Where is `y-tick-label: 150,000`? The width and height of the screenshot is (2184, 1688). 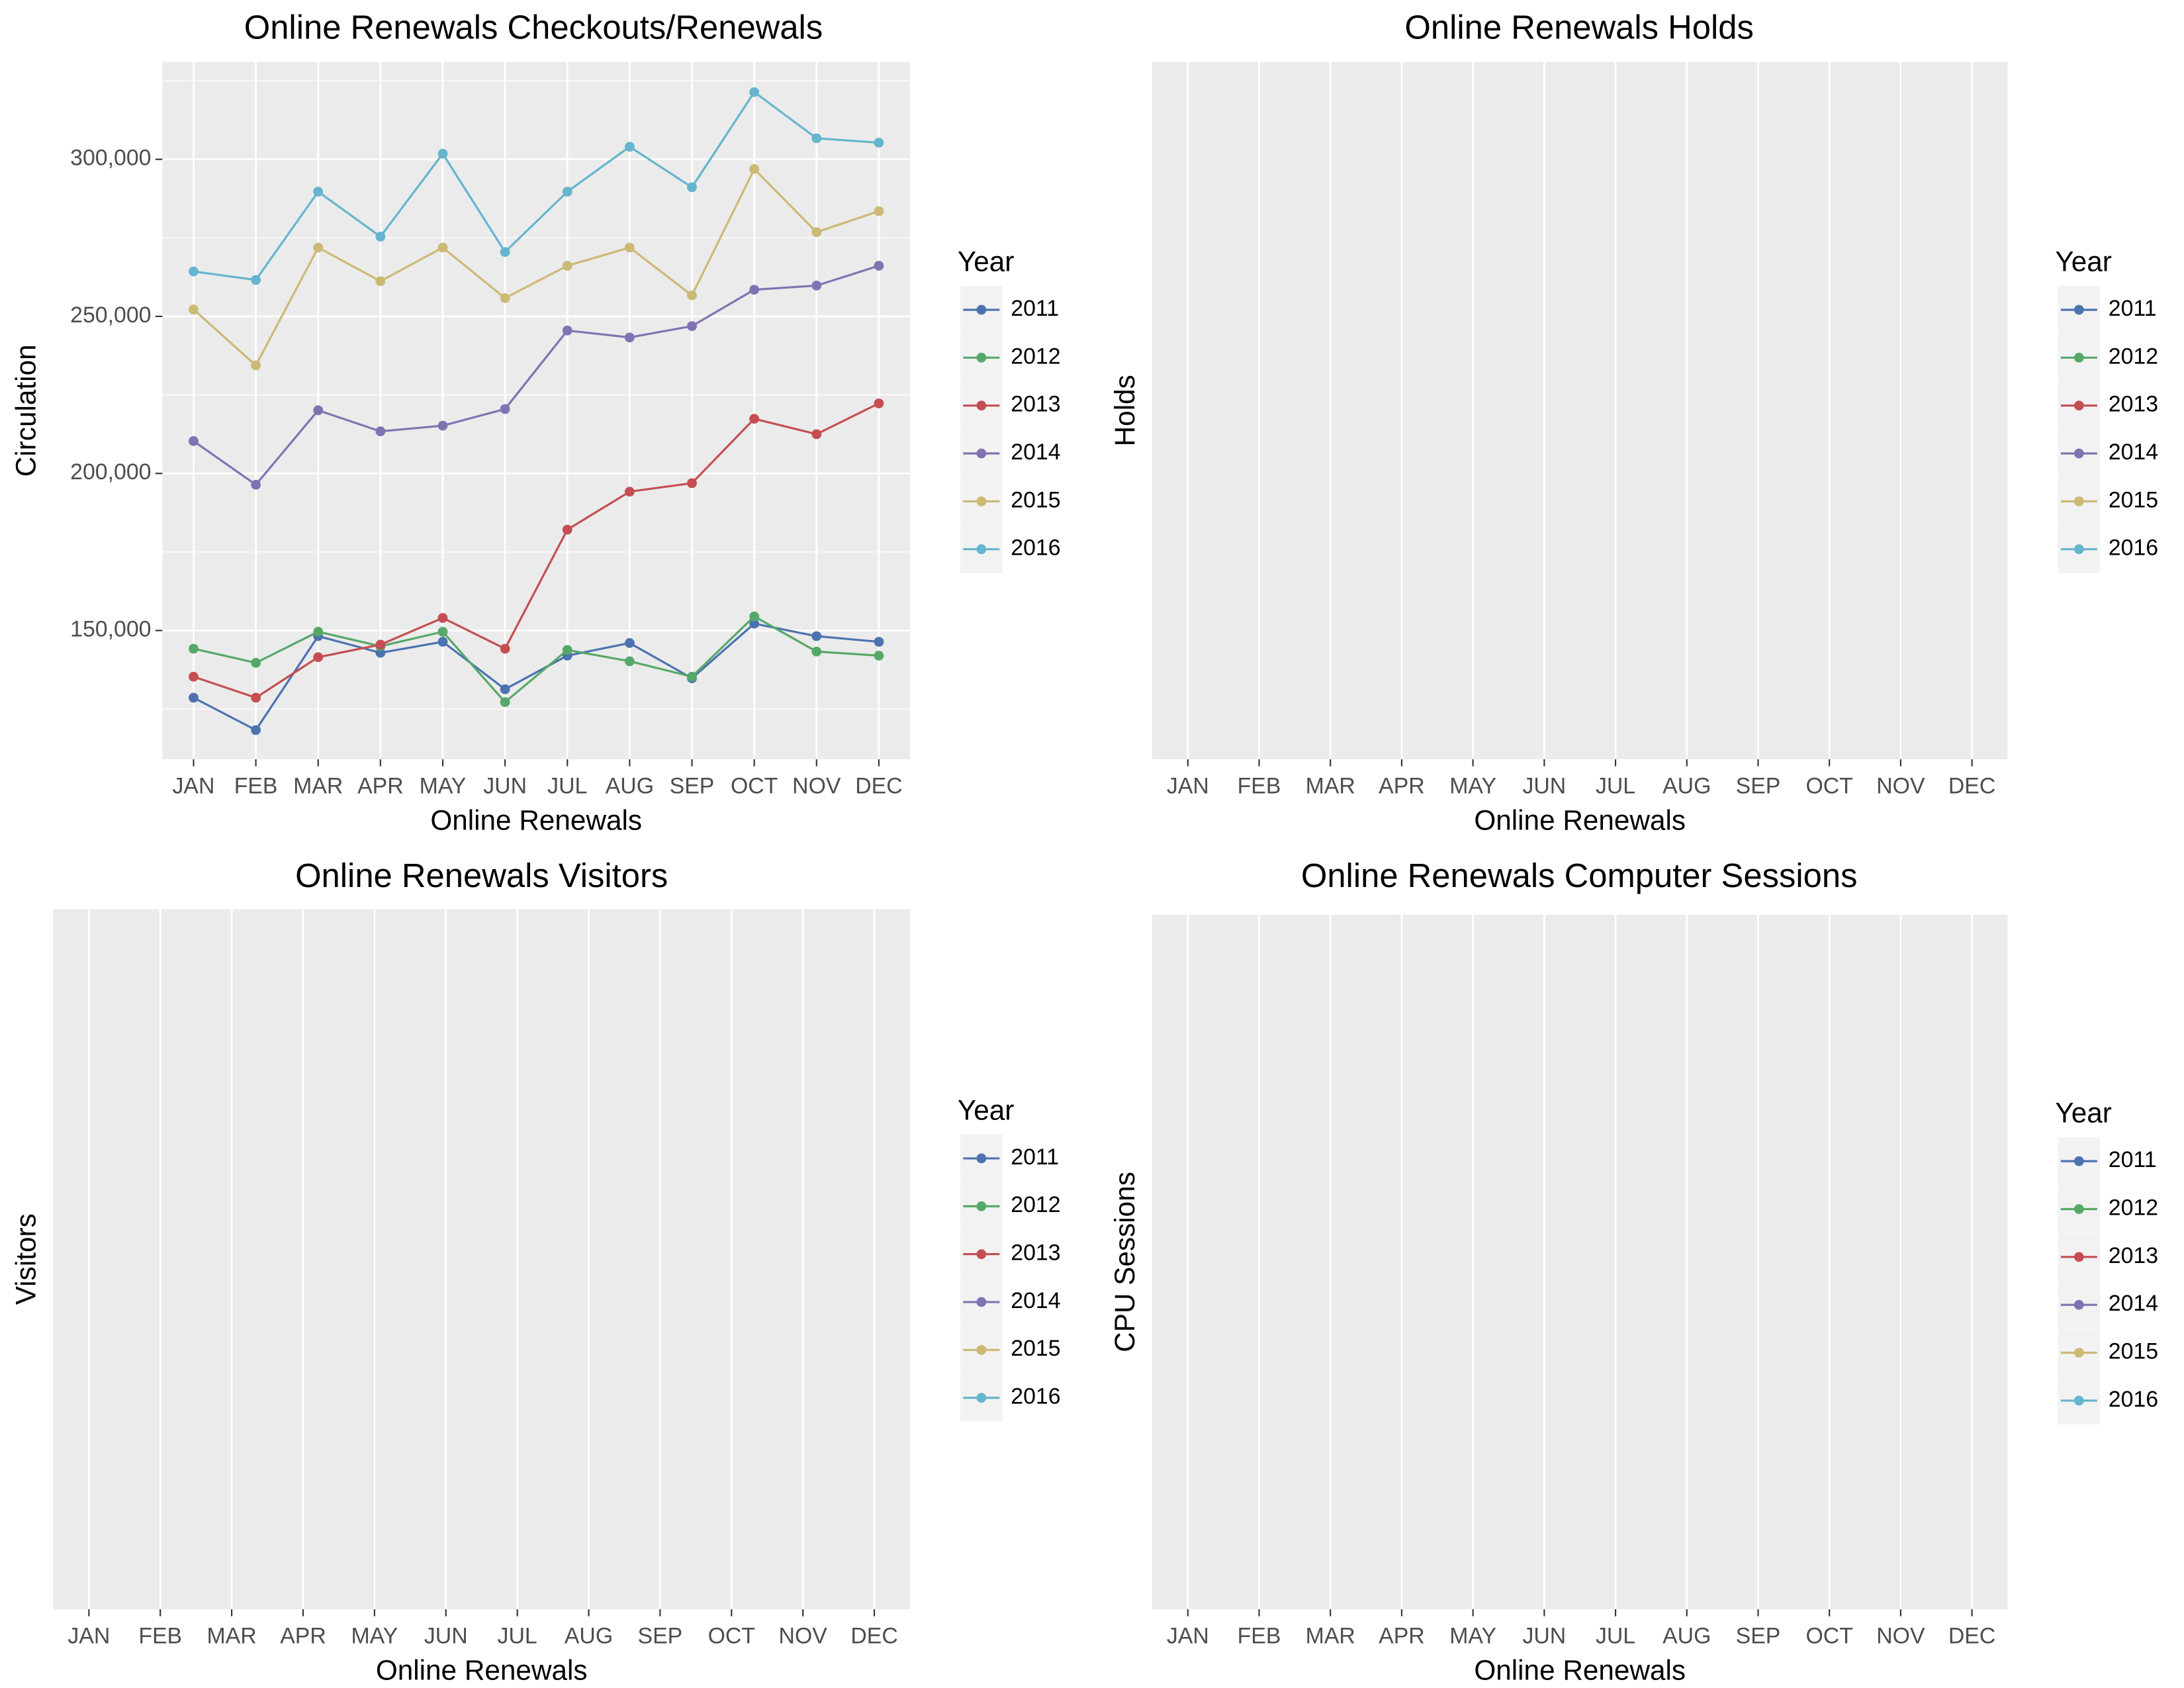
y-tick-label: 150,000 is located at coordinates (111, 628).